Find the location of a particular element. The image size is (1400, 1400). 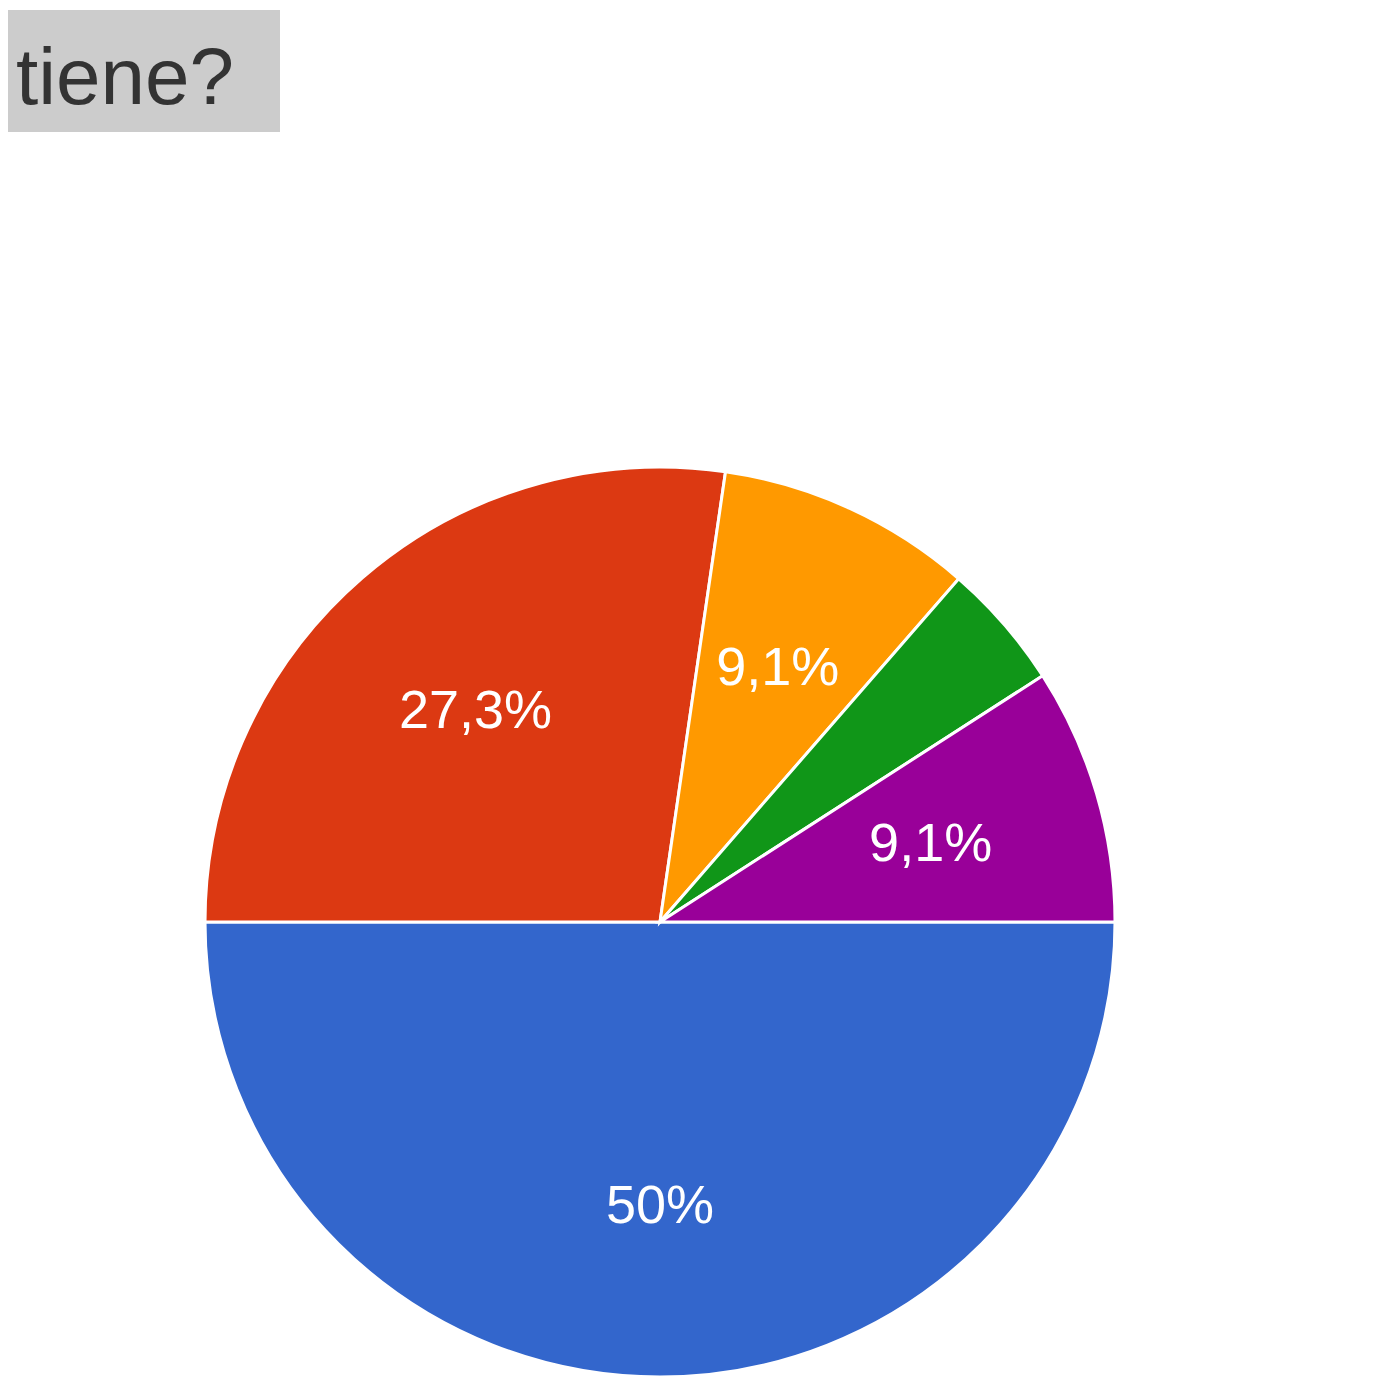

data-label: 27,3% is located at coordinates (475, 708).